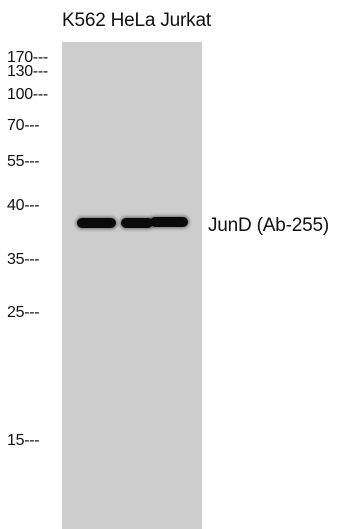 The image size is (349, 529). Describe the element at coordinates (169, 222) in the screenshot. I see `band-jurkat` at that location.